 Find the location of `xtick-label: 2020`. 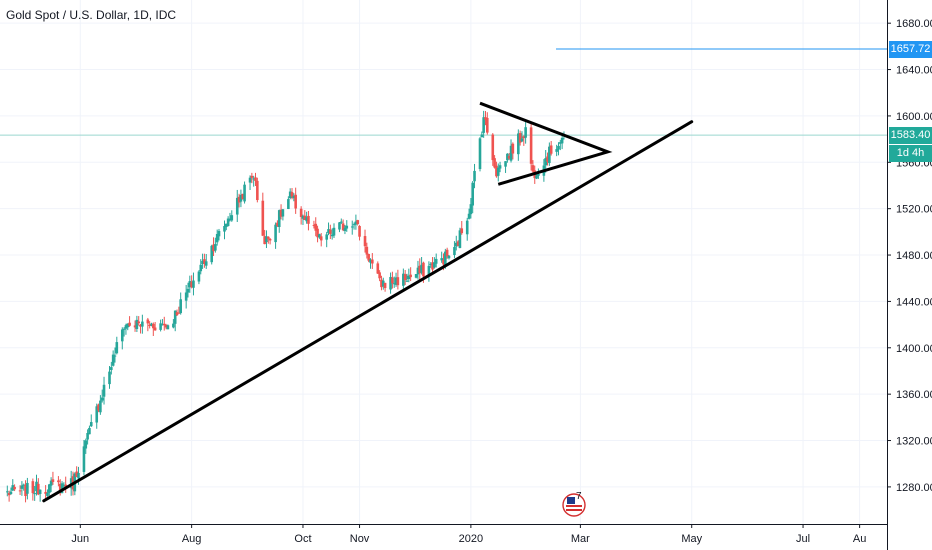

xtick-label: 2020 is located at coordinates (471, 539).